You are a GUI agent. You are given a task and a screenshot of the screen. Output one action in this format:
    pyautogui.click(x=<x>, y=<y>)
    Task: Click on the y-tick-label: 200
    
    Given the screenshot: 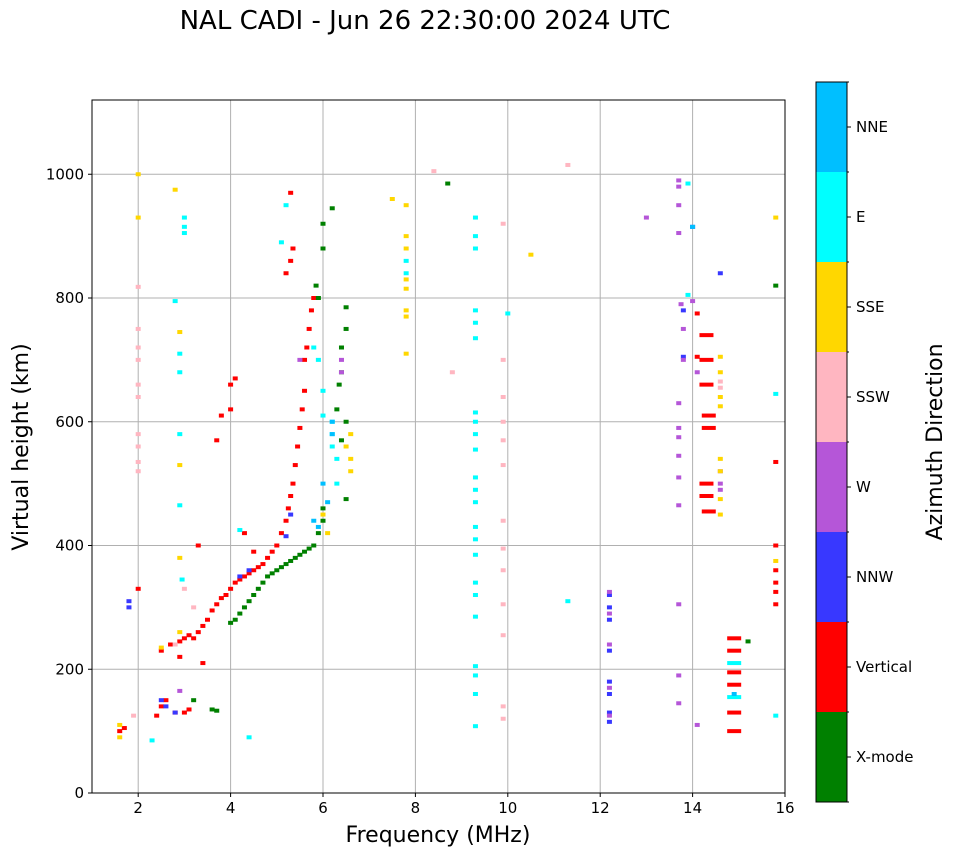 What is the action you would take?
    pyautogui.click(x=69, y=669)
    